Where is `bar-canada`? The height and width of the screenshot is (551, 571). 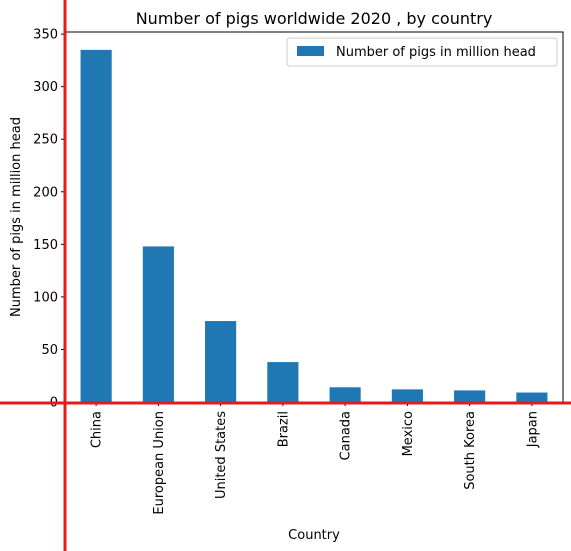
bar-canada is located at coordinates (345, 394).